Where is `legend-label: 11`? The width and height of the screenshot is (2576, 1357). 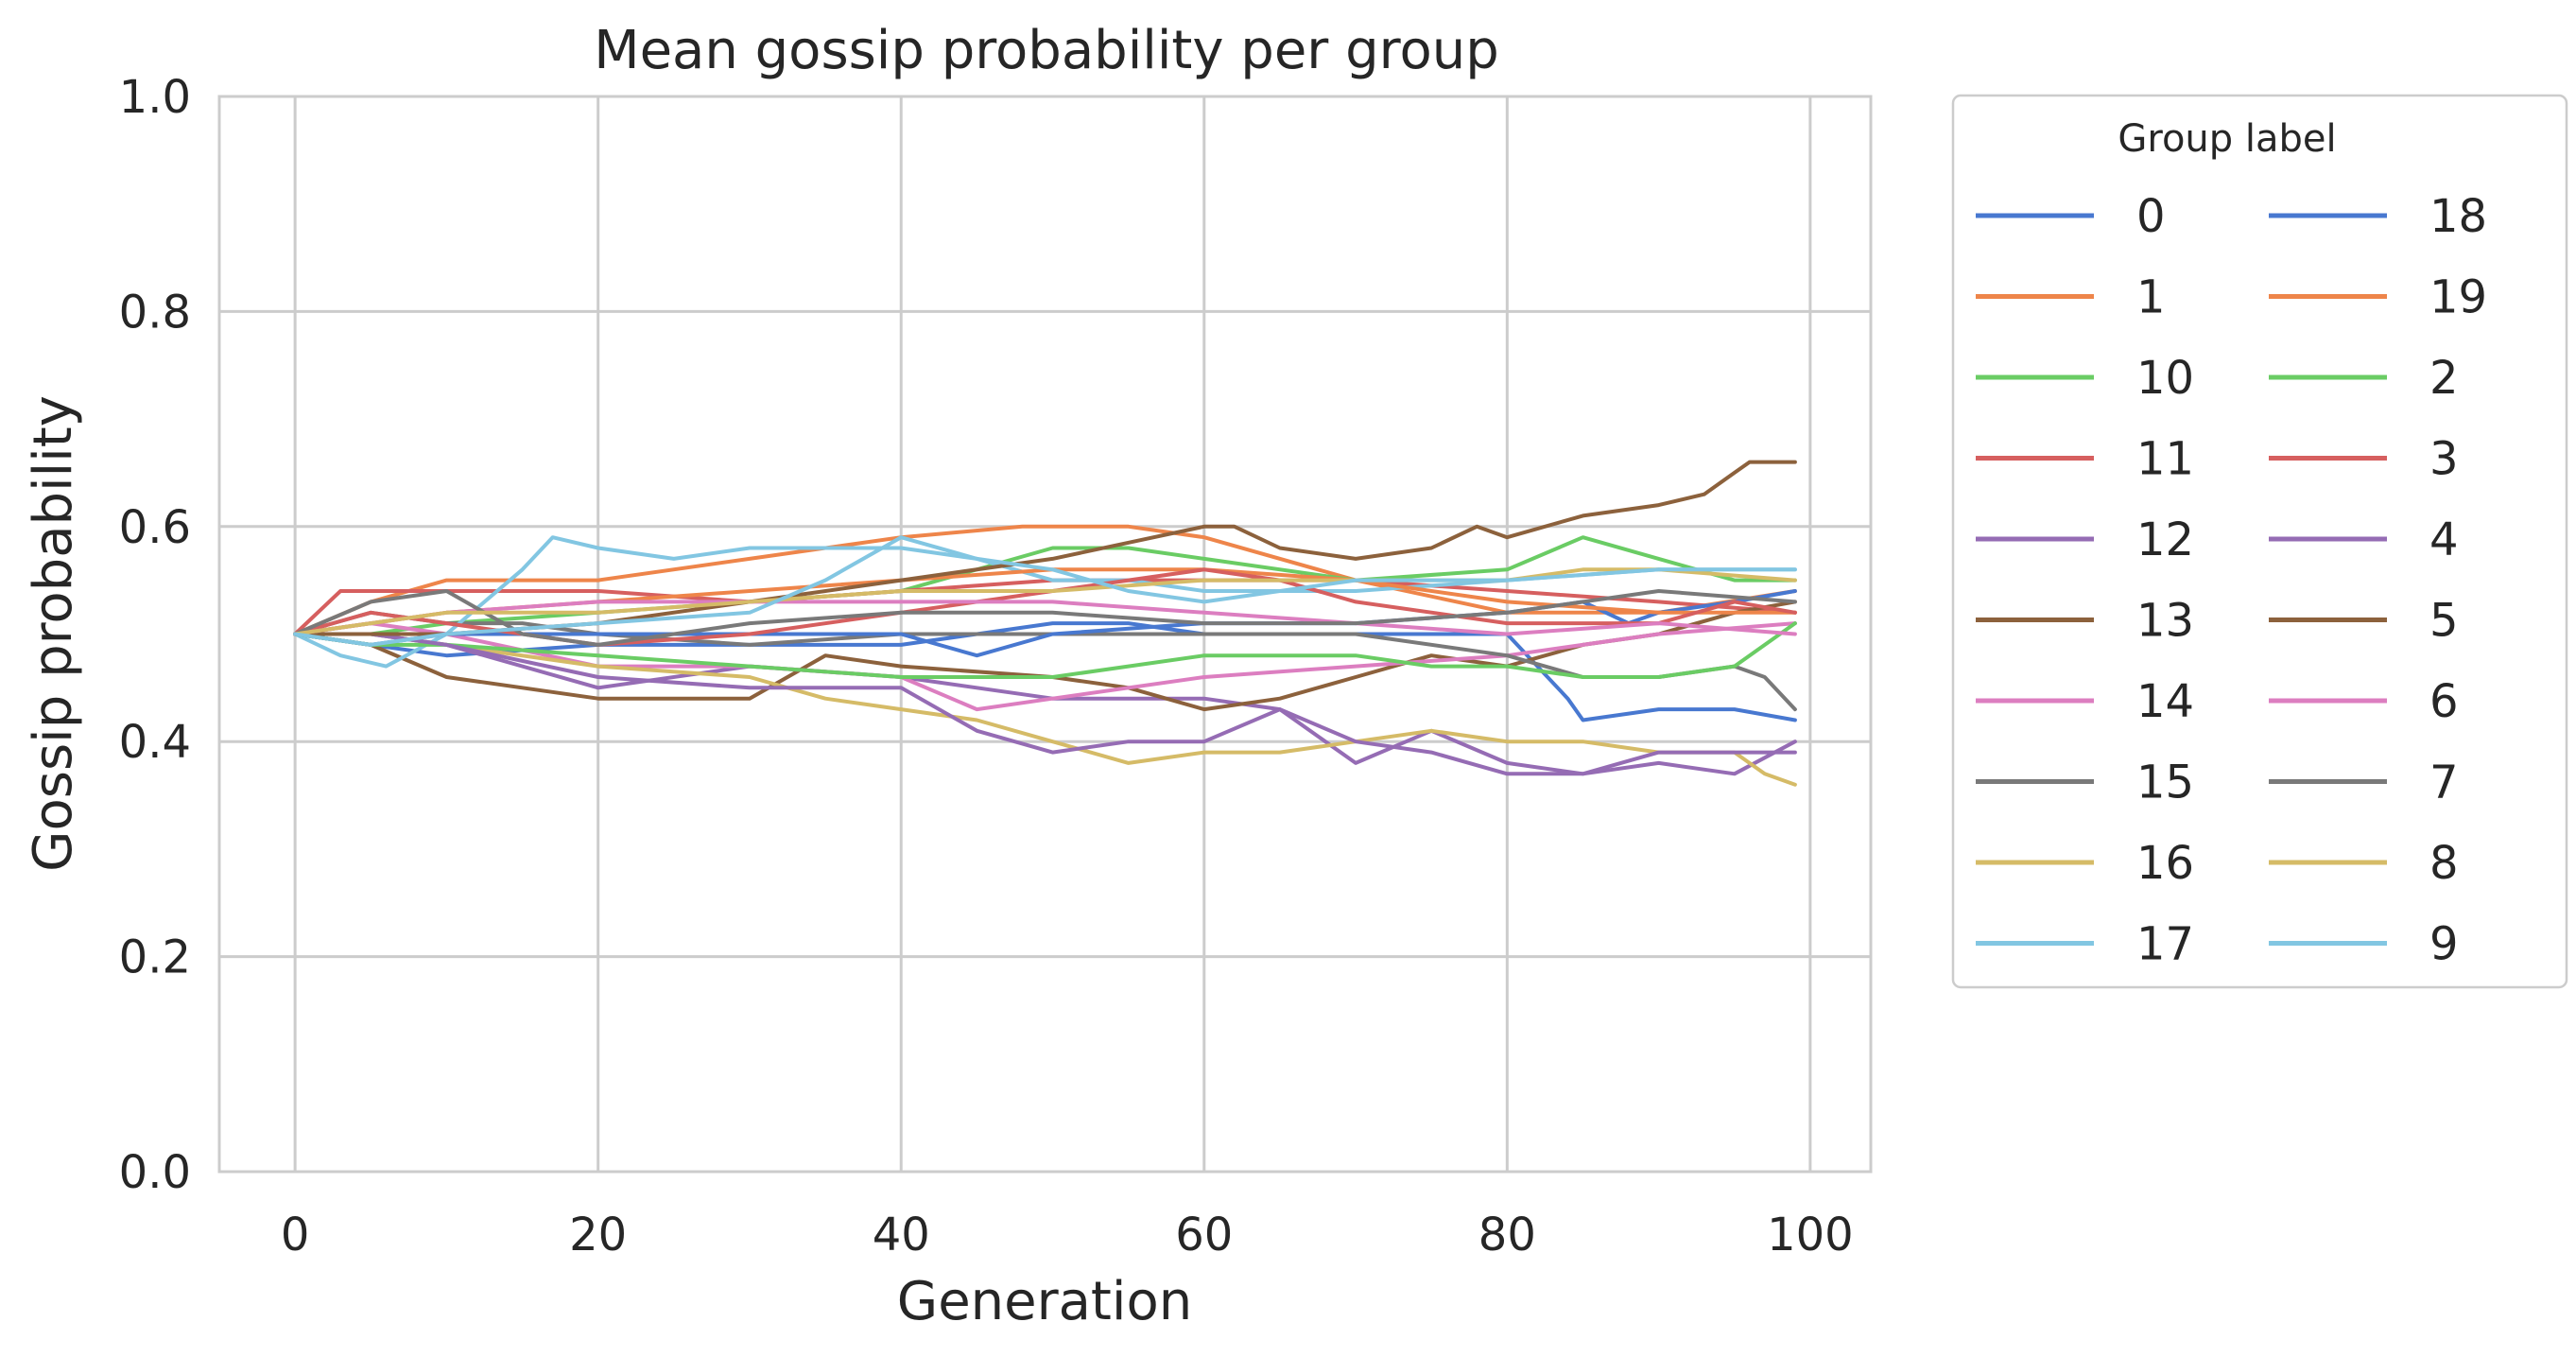
legend-label: 11 is located at coordinates (2165, 459).